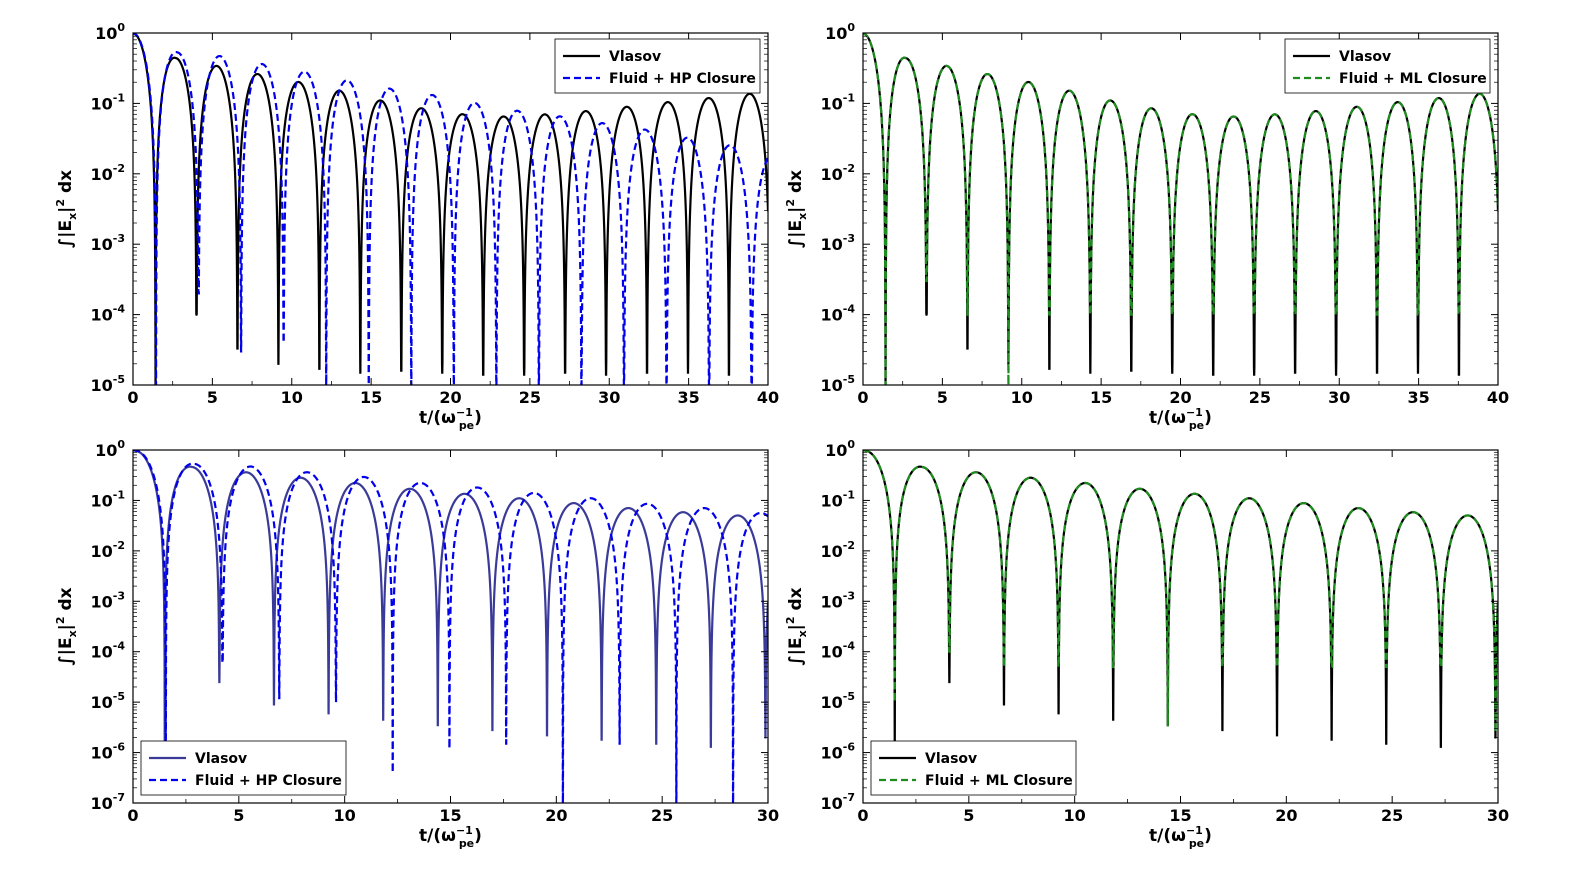  I want to click on series-line-fluid-ml-closure, so click(1180, 592).